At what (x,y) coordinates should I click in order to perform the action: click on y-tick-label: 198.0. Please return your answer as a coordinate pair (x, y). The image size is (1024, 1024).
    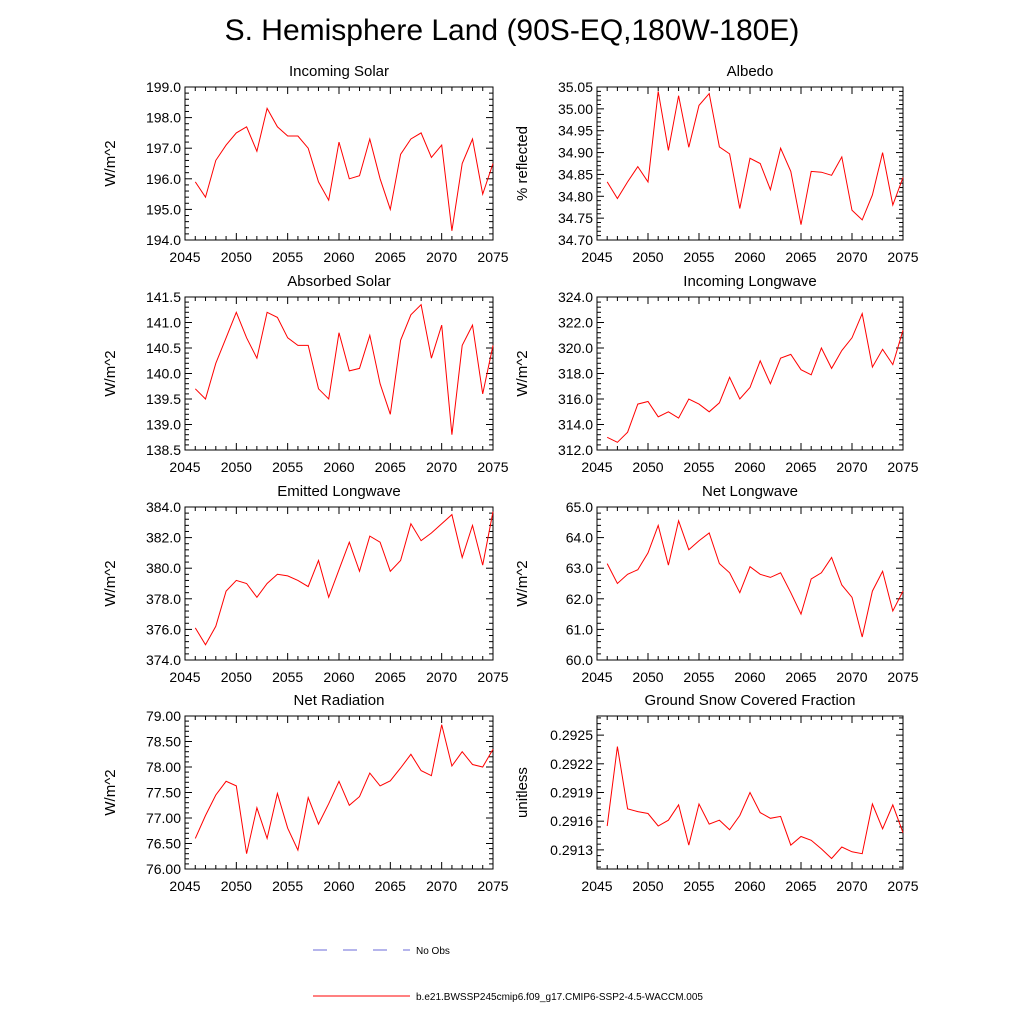
    Looking at the image, I should click on (163, 118).